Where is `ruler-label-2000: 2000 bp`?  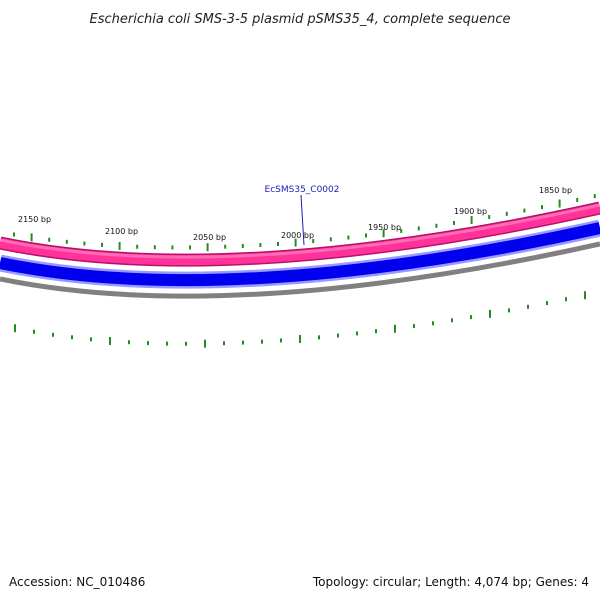
ruler-label-2000: 2000 bp is located at coordinates (297, 235).